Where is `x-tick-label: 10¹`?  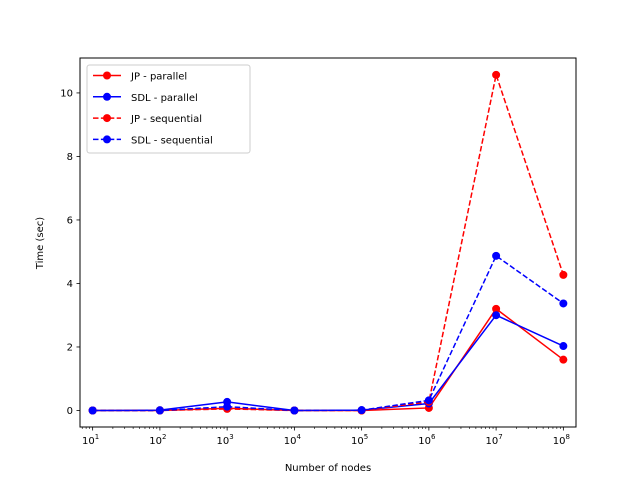 x-tick-label: 10¹ is located at coordinates (90, 440).